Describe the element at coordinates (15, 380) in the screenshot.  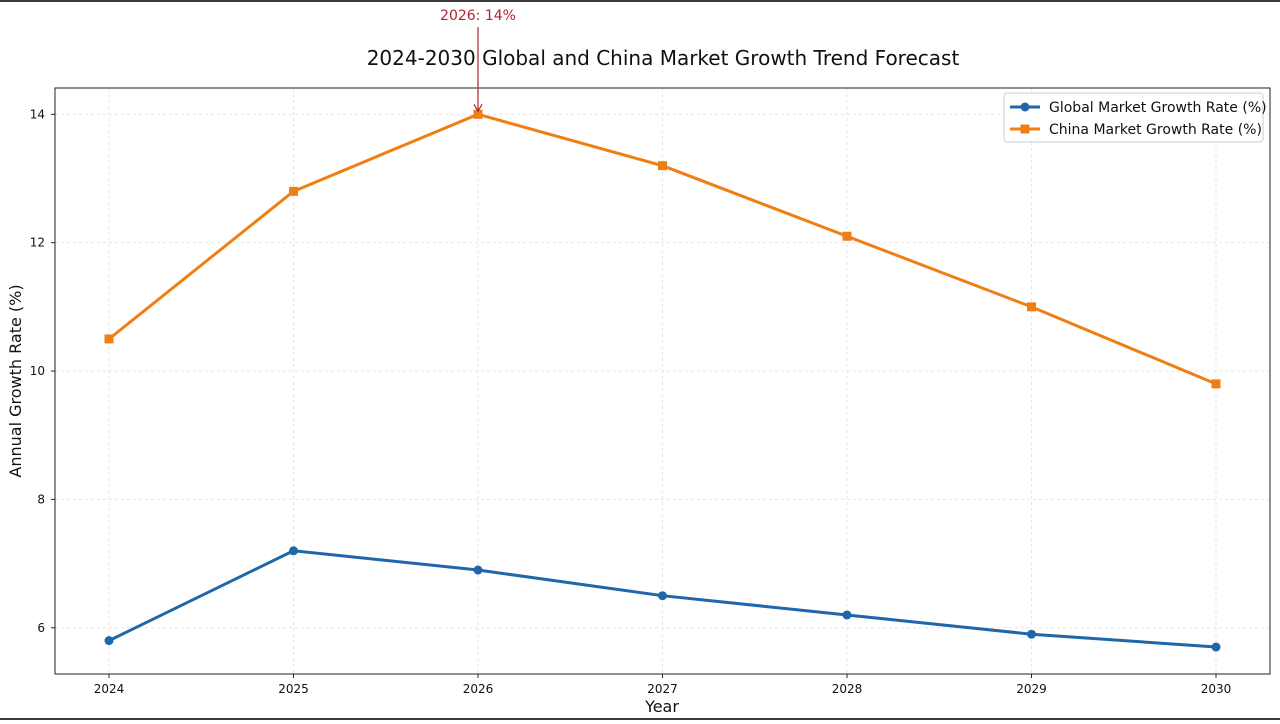
I see `y-axis-label: Annual Growth Rate (%)` at that location.